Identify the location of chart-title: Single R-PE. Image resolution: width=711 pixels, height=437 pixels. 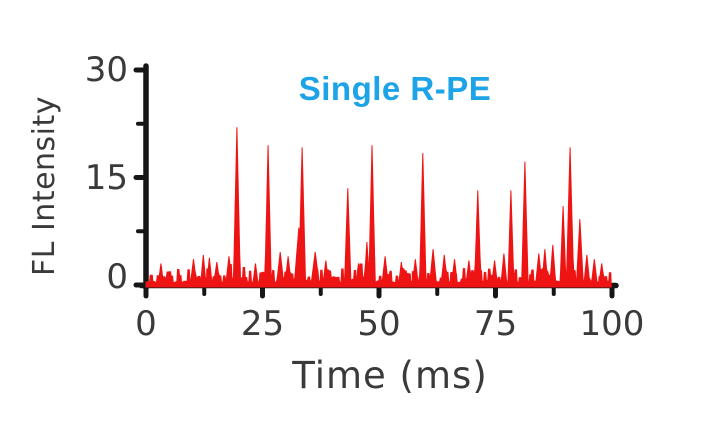
(395, 88).